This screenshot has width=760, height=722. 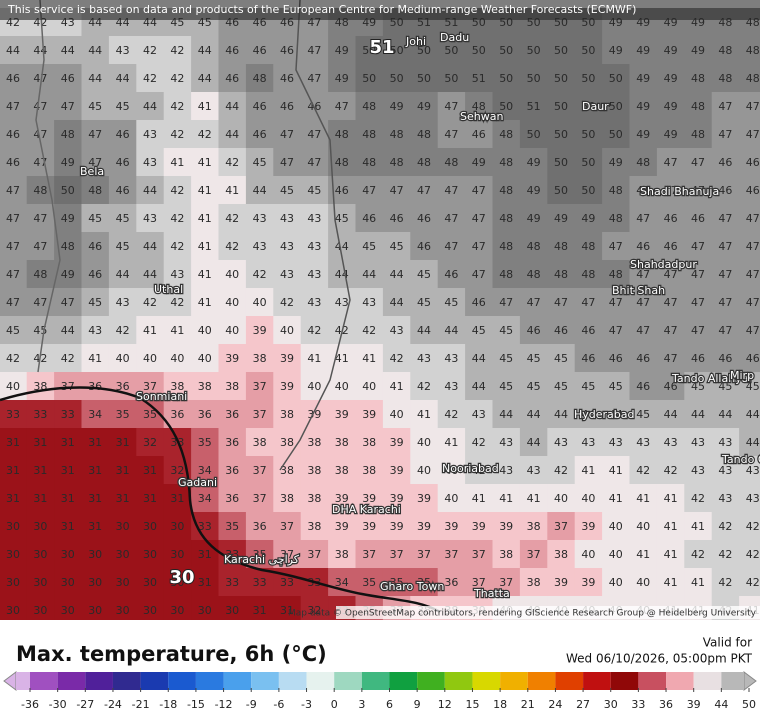 What do you see at coordinates (262, 559) in the screenshot?
I see `place-label: Karachi کراچی` at bounding box center [262, 559].